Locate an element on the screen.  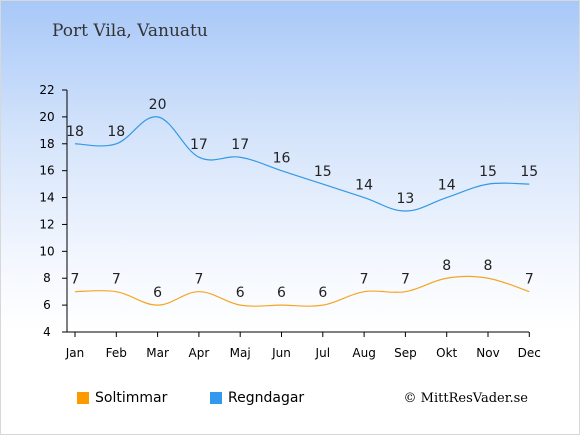
x-tick-label: Sep is located at coordinates (405, 353).